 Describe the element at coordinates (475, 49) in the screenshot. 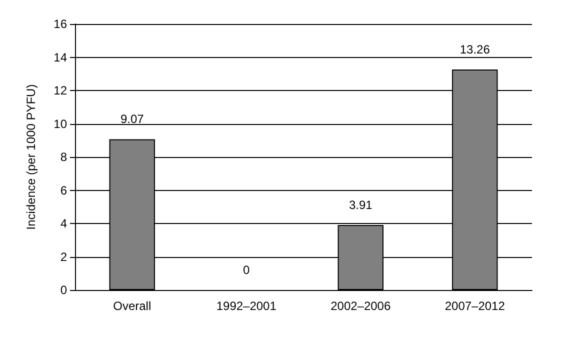

I see `data-label: 13.26` at that location.